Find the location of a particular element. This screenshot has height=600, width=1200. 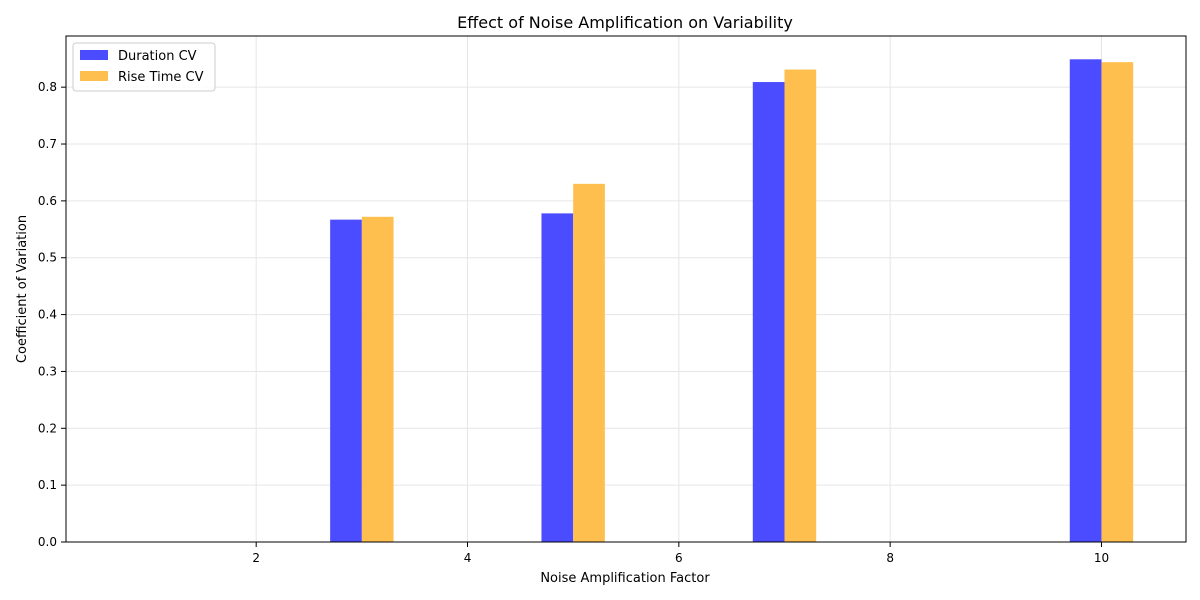

x-tick-label: 8 is located at coordinates (890, 558).